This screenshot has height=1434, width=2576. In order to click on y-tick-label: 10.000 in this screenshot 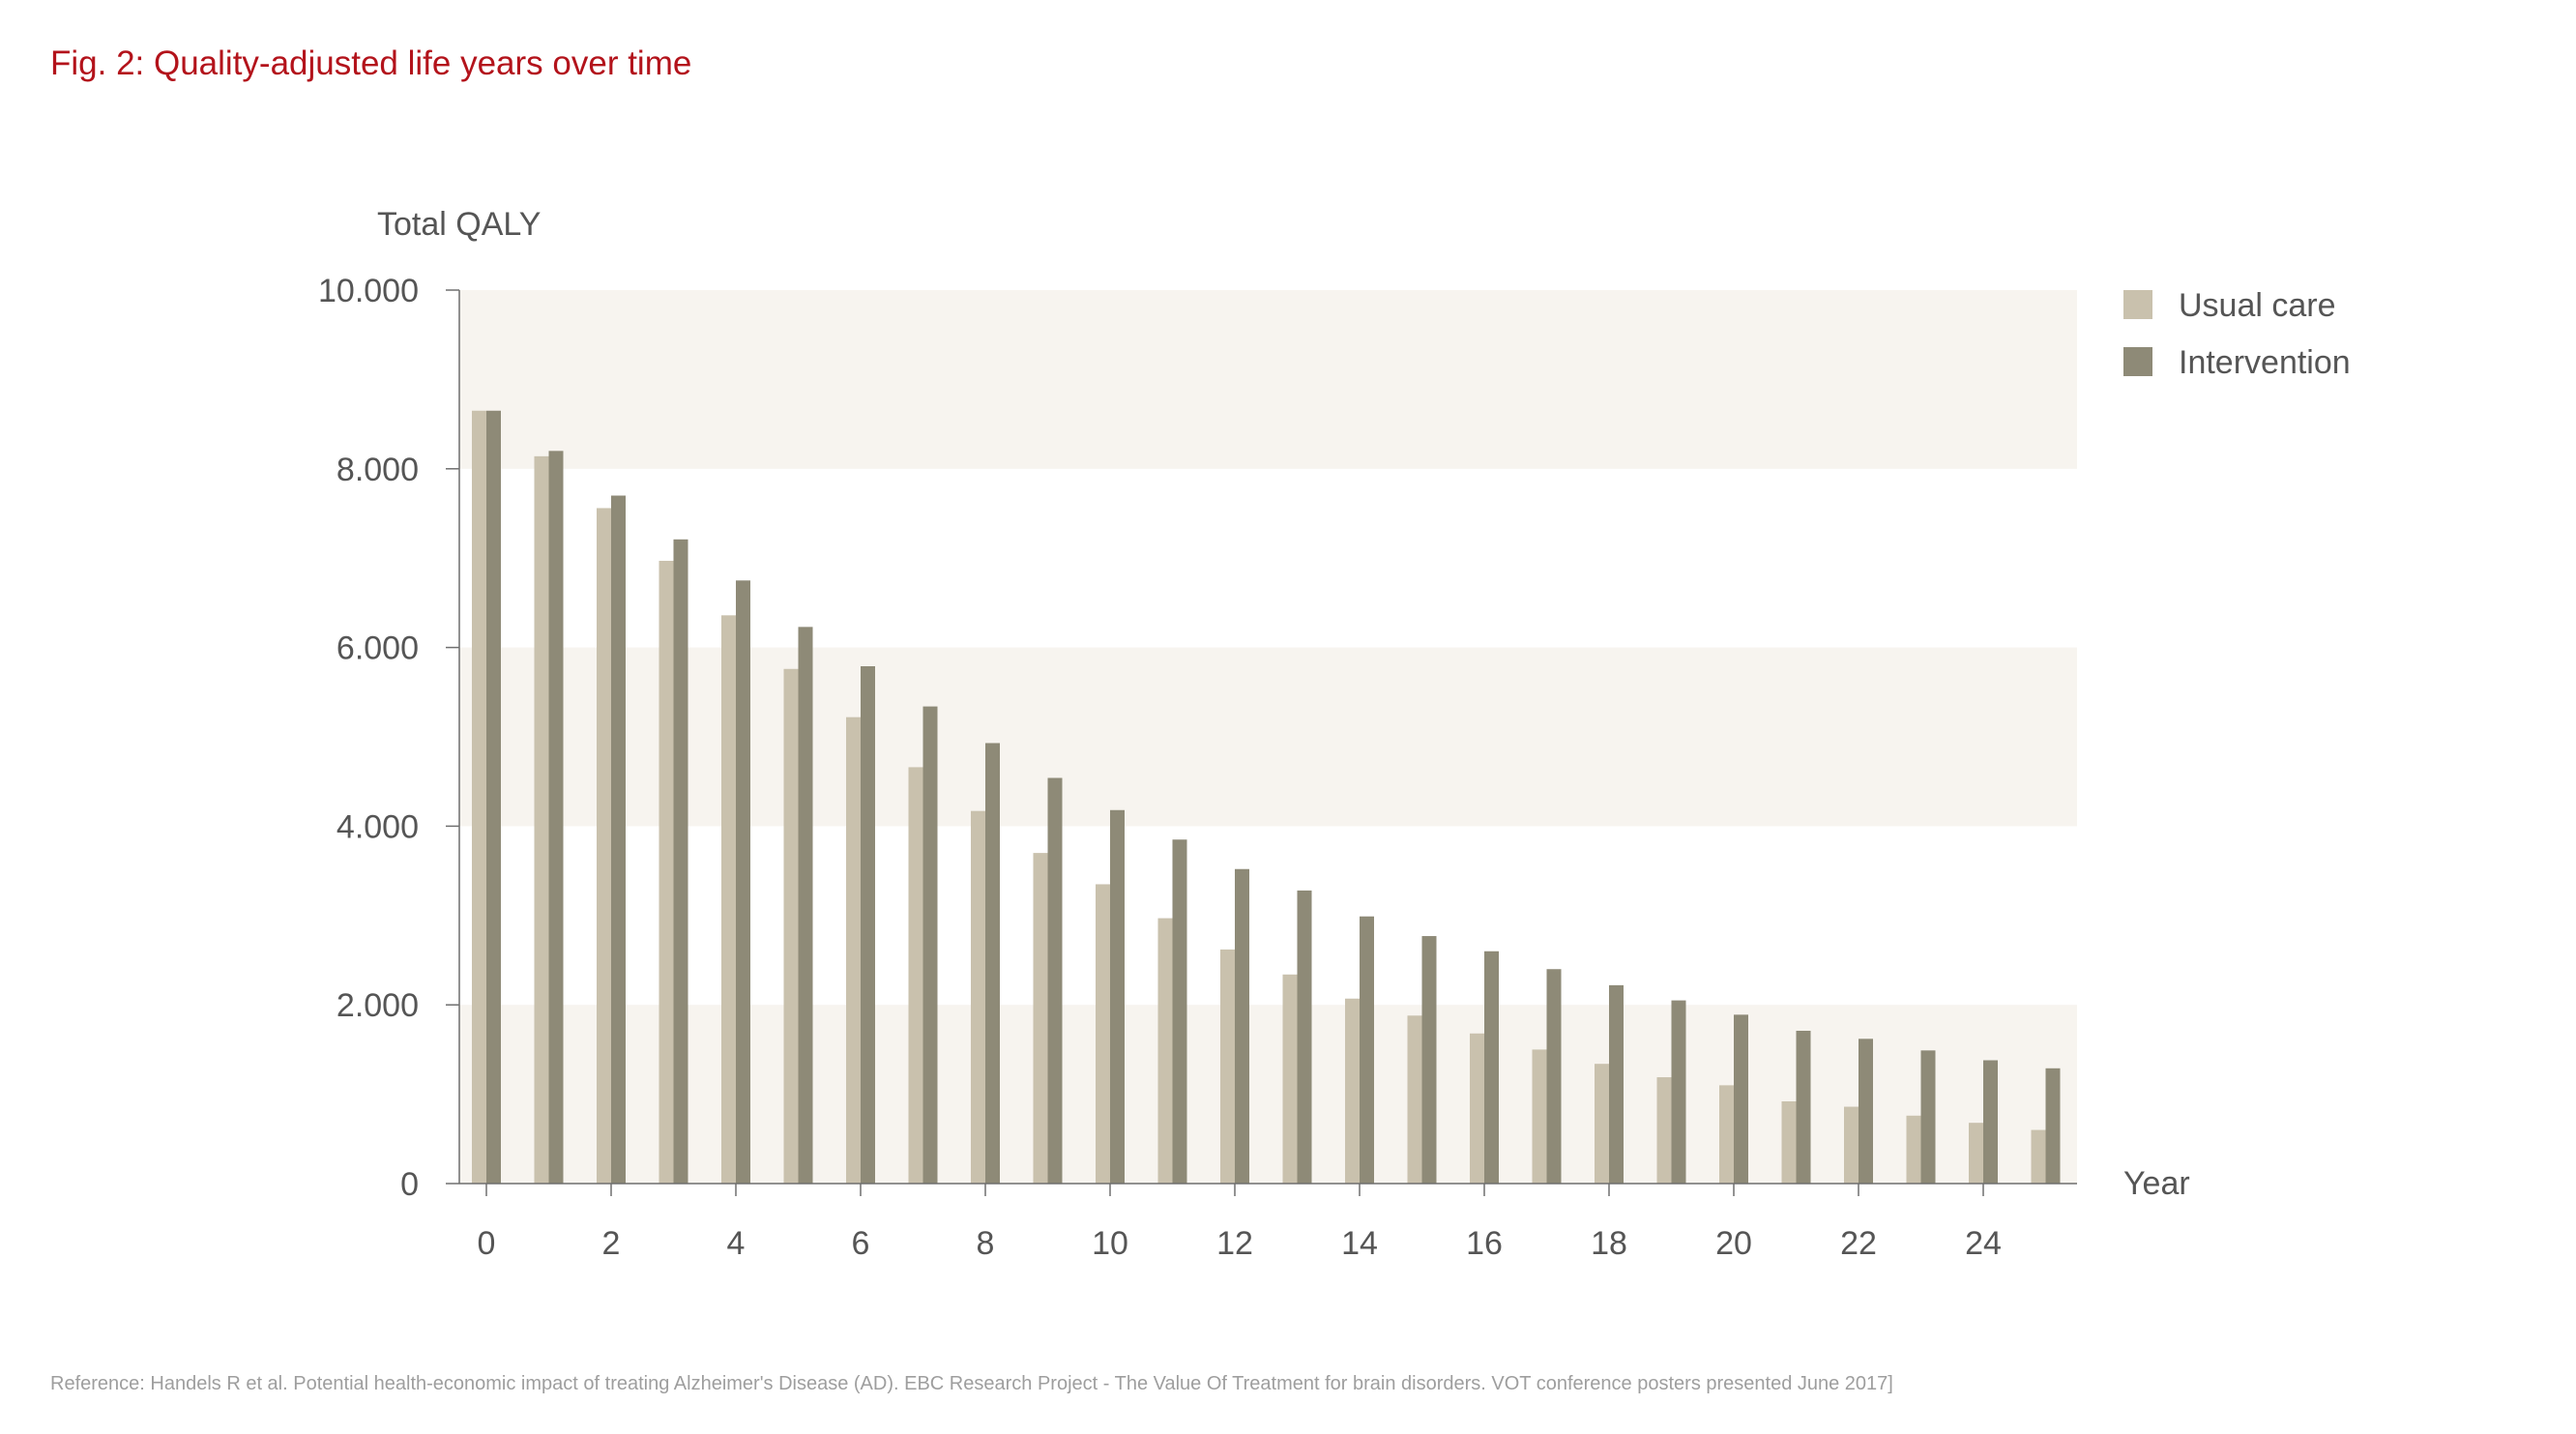, I will do `click(368, 291)`.